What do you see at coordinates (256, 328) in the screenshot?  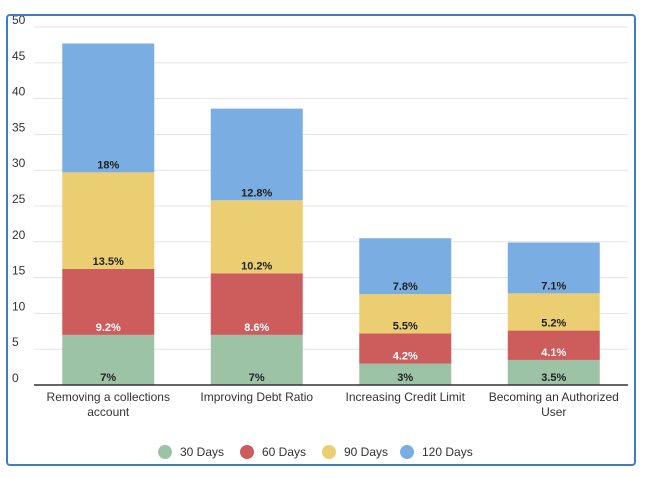 I see `data-label: 8.6%` at bounding box center [256, 328].